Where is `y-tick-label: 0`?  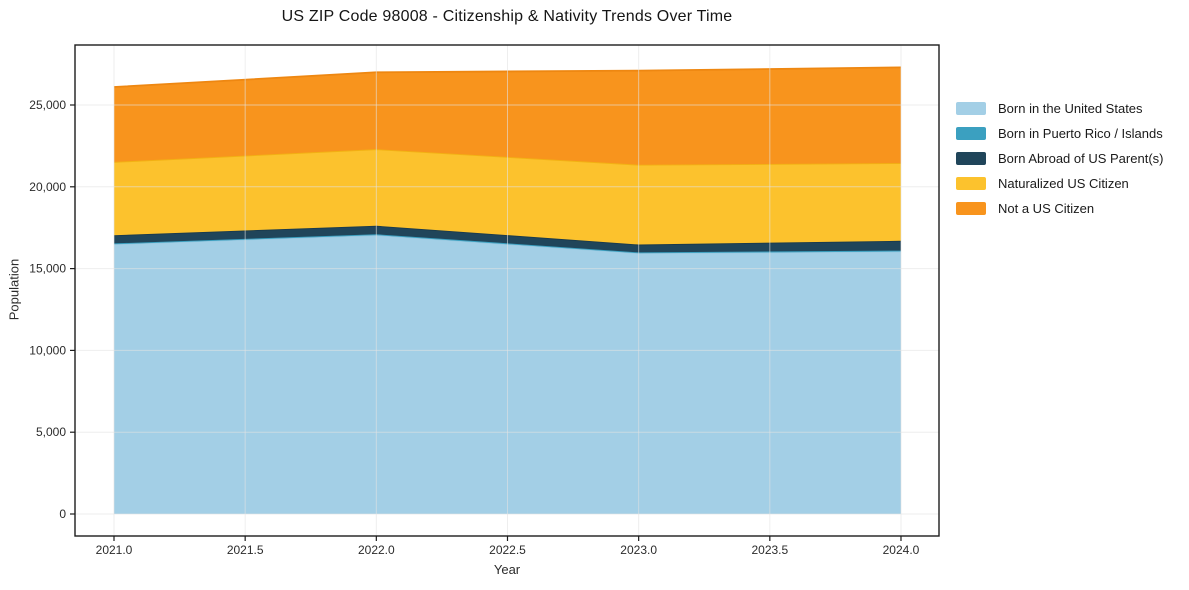 y-tick-label: 0 is located at coordinates (62, 514).